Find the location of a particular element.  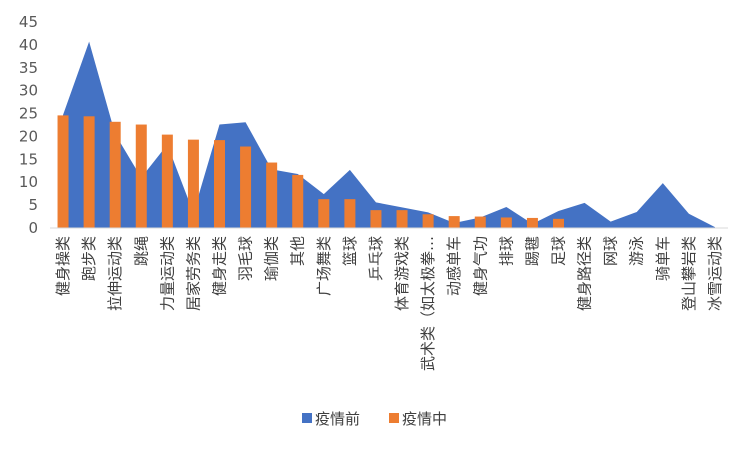

y-tick-label: 25 is located at coordinates (28, 114).